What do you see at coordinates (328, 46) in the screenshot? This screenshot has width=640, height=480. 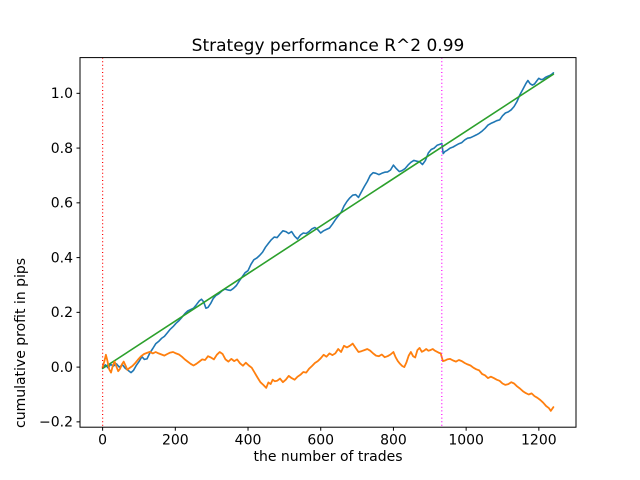 I see `chart-title: Strategy performance R^2 0.99` at bounding box center [328, 46].